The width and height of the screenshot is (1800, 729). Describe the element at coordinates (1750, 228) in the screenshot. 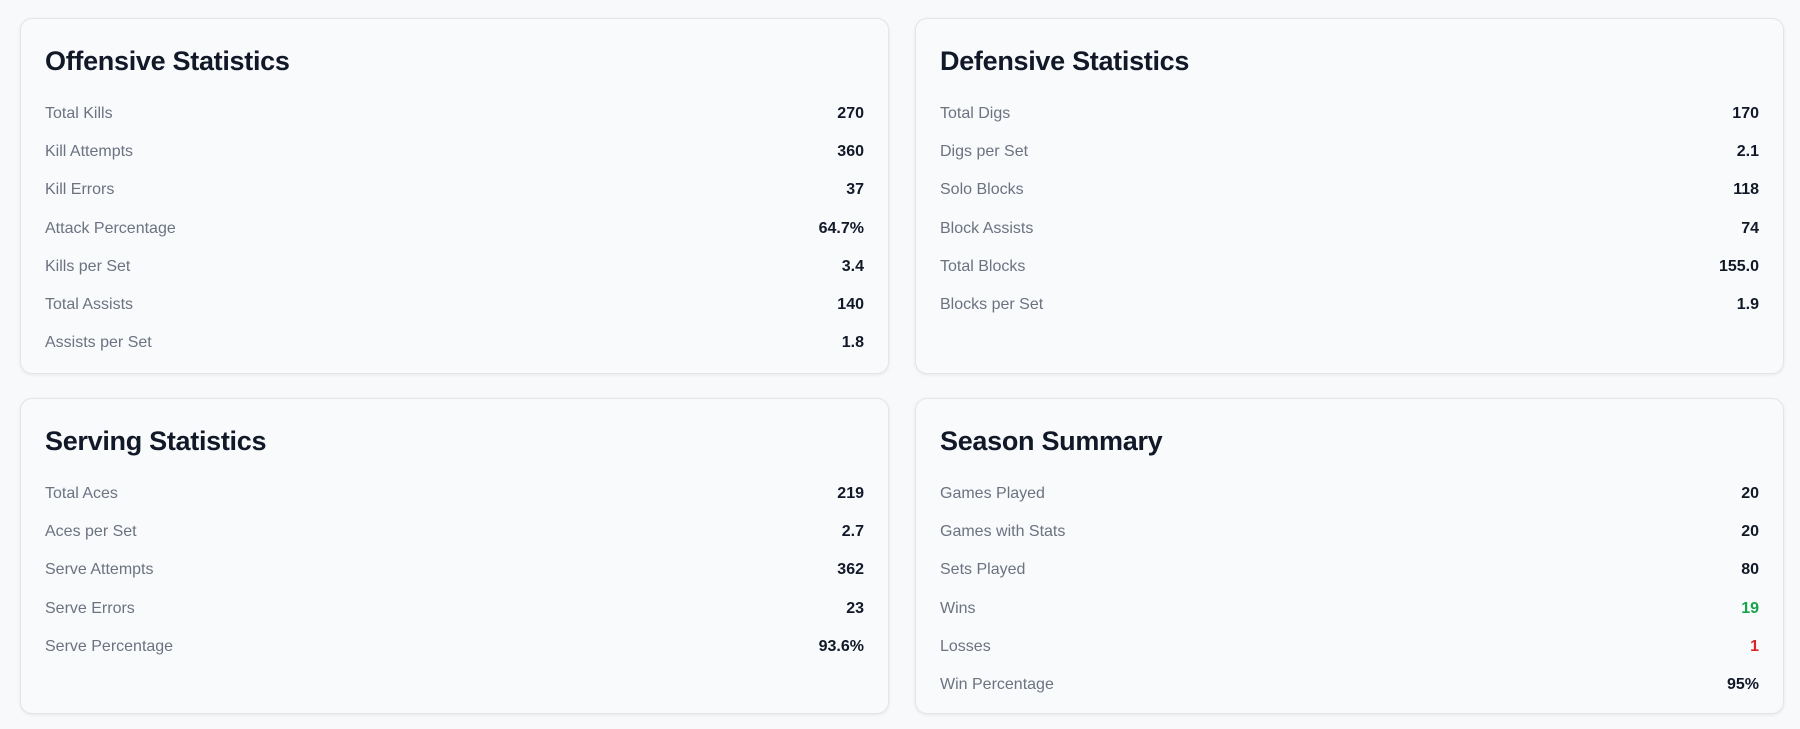

I see `stat-value: 74` at that location.